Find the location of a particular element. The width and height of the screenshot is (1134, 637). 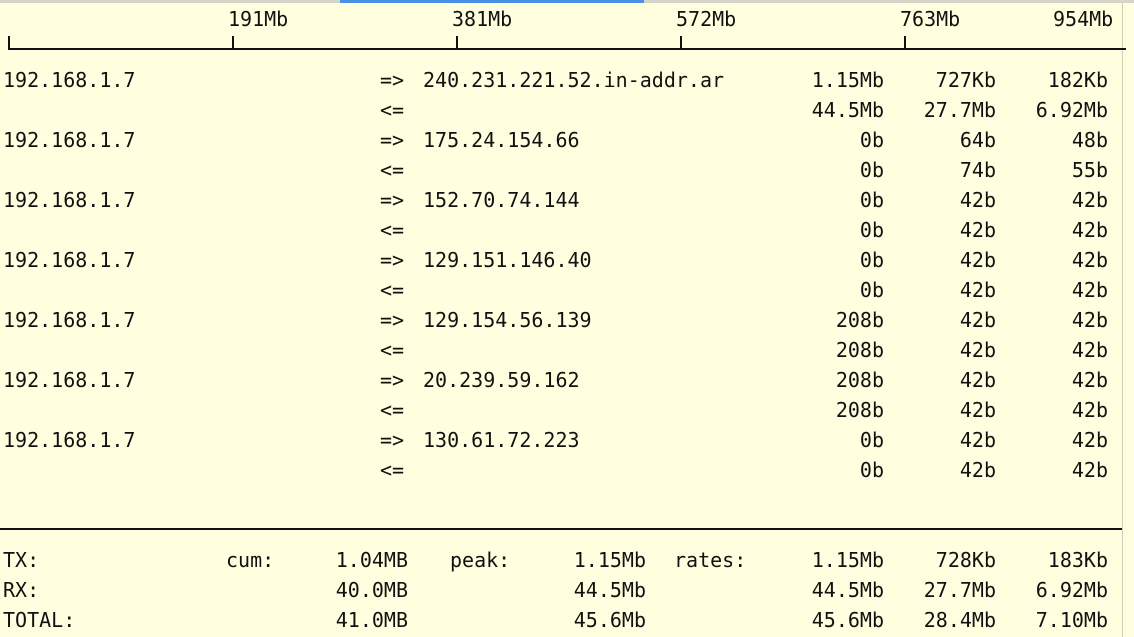

dest-host: 20.239.59.162 is located at coordinates (501, 380).